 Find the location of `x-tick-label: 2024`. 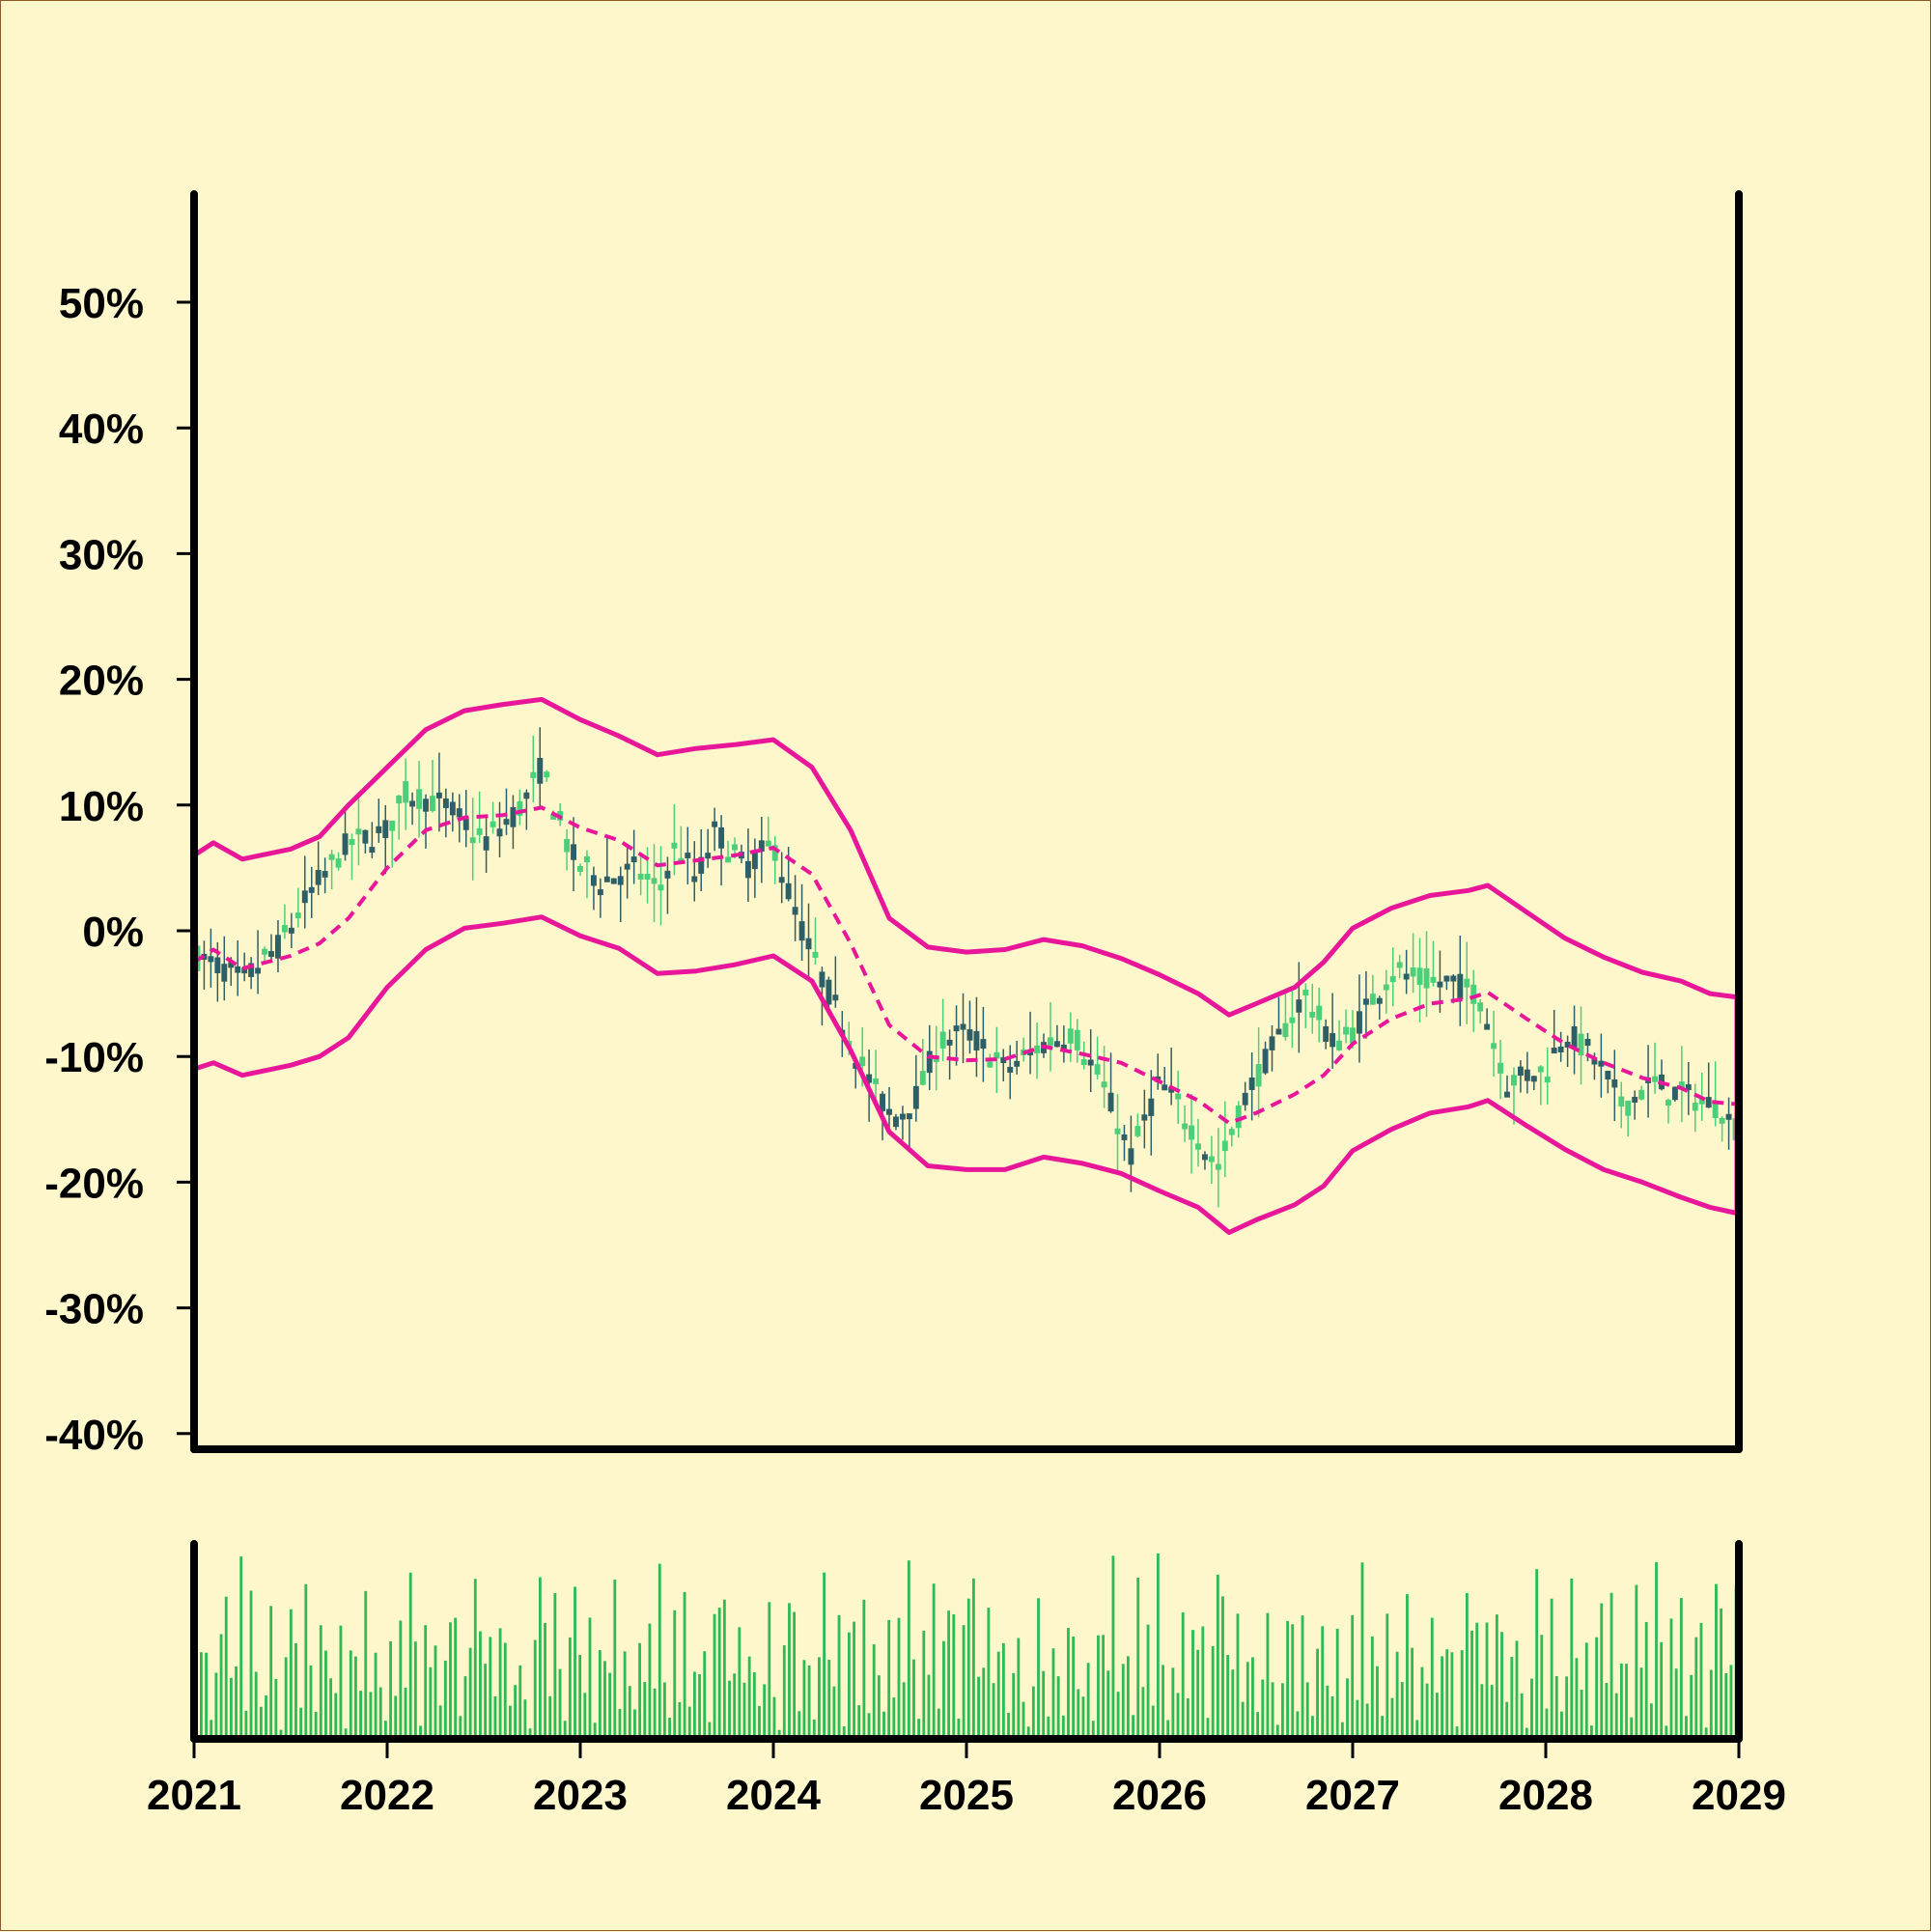

x-tick-label: 2024 is located at coordinates (773, 1796).